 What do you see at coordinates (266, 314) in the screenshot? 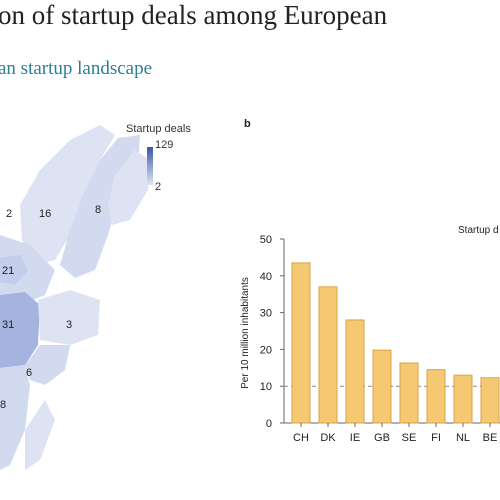
I see `y-tick-label: 30` at bounding box center [266, 314].